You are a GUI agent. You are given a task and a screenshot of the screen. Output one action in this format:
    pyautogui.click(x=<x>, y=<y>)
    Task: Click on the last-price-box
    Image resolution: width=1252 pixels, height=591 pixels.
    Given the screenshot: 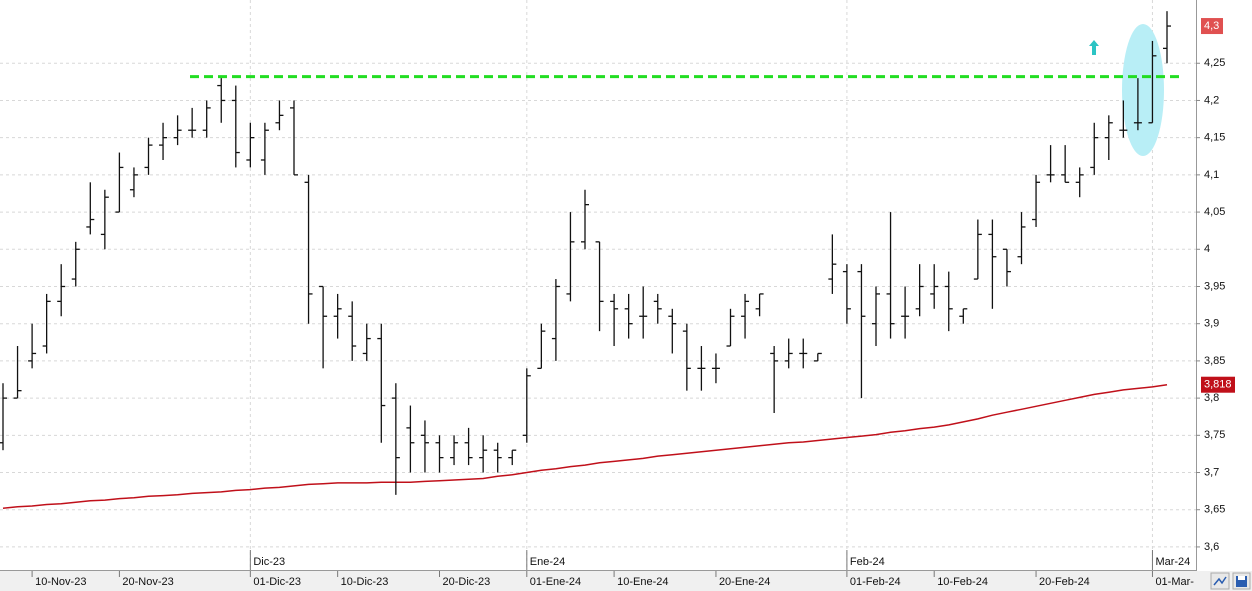 What is the action you would take?
    pyautogui.click(x=1212, y=26)
    